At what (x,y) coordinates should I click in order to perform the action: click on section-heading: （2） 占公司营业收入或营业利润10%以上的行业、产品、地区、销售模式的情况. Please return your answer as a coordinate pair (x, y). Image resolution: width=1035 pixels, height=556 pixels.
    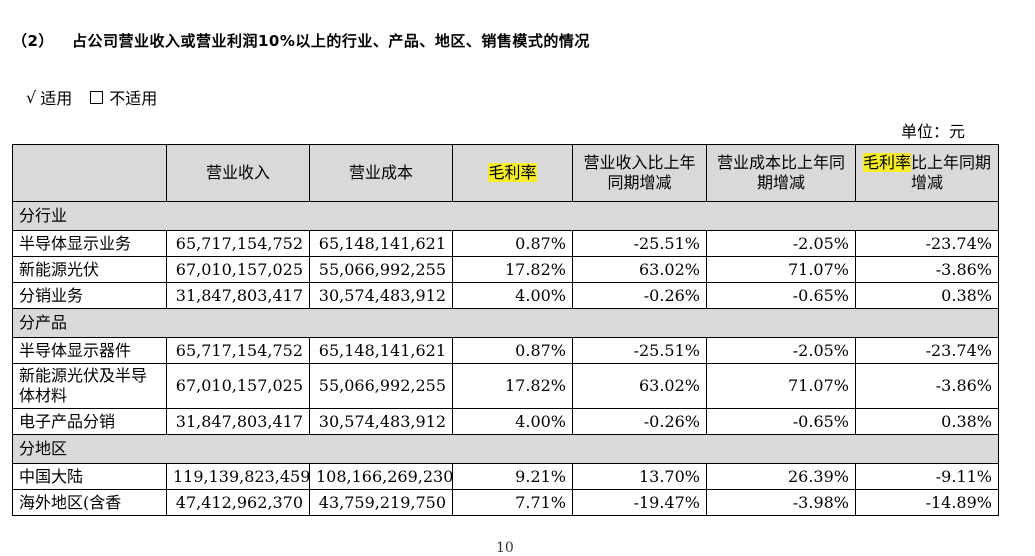
    Looking at the image, I should click on (301, 40).